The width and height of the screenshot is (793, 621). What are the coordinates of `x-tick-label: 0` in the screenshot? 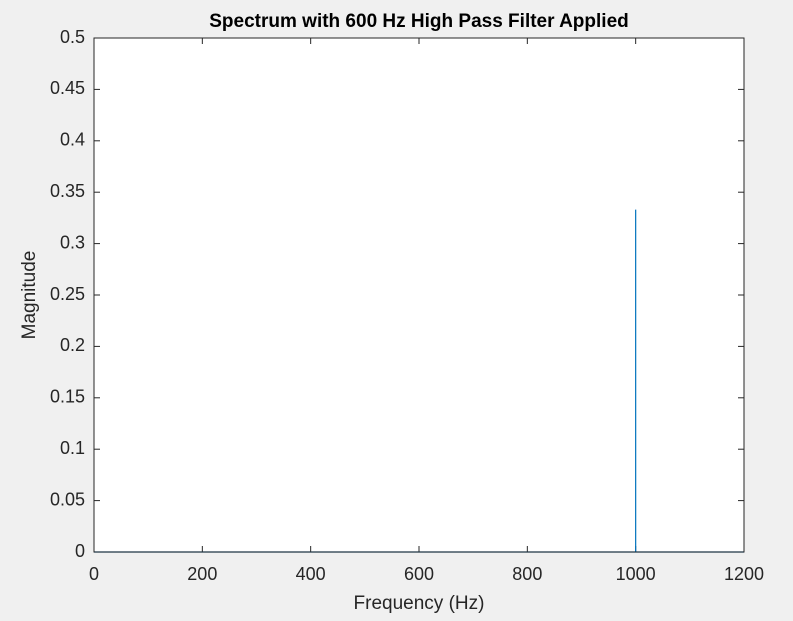 It's located at (94, 574).